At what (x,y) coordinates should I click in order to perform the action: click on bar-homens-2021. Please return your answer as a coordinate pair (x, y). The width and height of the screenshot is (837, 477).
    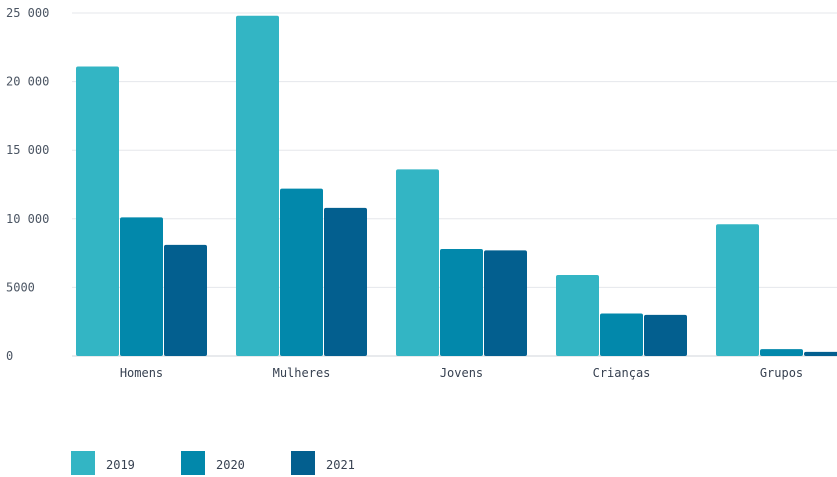
    Looking at the image, I should click on (185, 300).